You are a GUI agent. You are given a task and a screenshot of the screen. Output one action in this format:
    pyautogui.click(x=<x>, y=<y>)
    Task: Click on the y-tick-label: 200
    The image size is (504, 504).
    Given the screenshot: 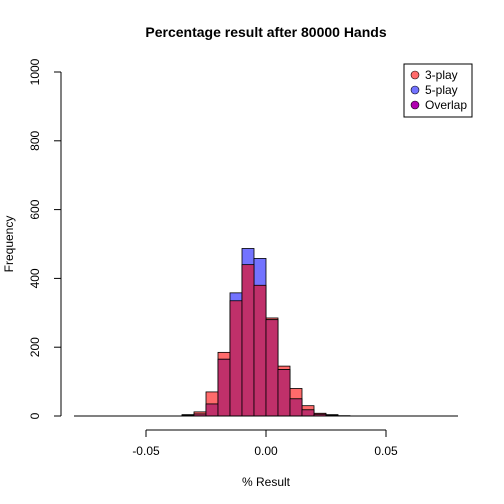 What is the action you would take?
    pyautogui.click(x=35, y=347)
    